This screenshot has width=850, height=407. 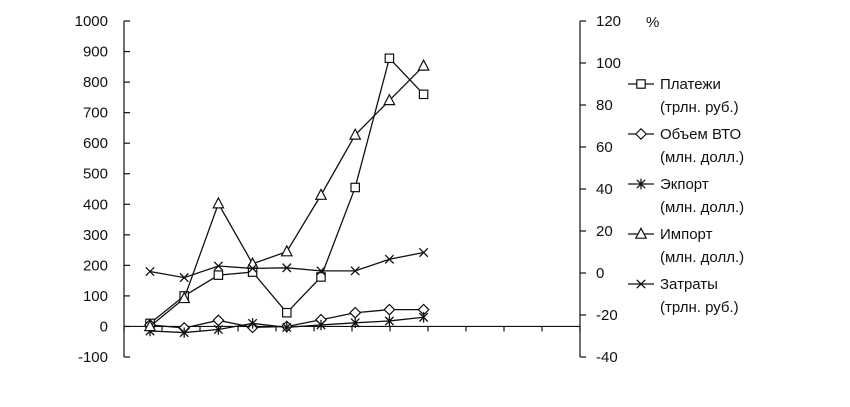 I want to click on right-tick-label: -40, so click(x=607, y=357).